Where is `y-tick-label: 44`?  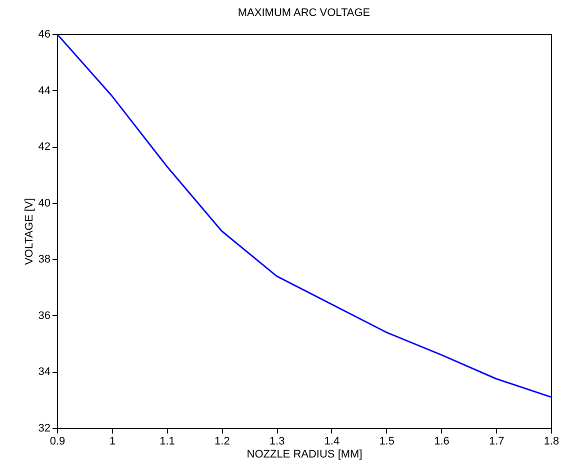 y-tick-label: 44 is located at coordinates (44, 90).